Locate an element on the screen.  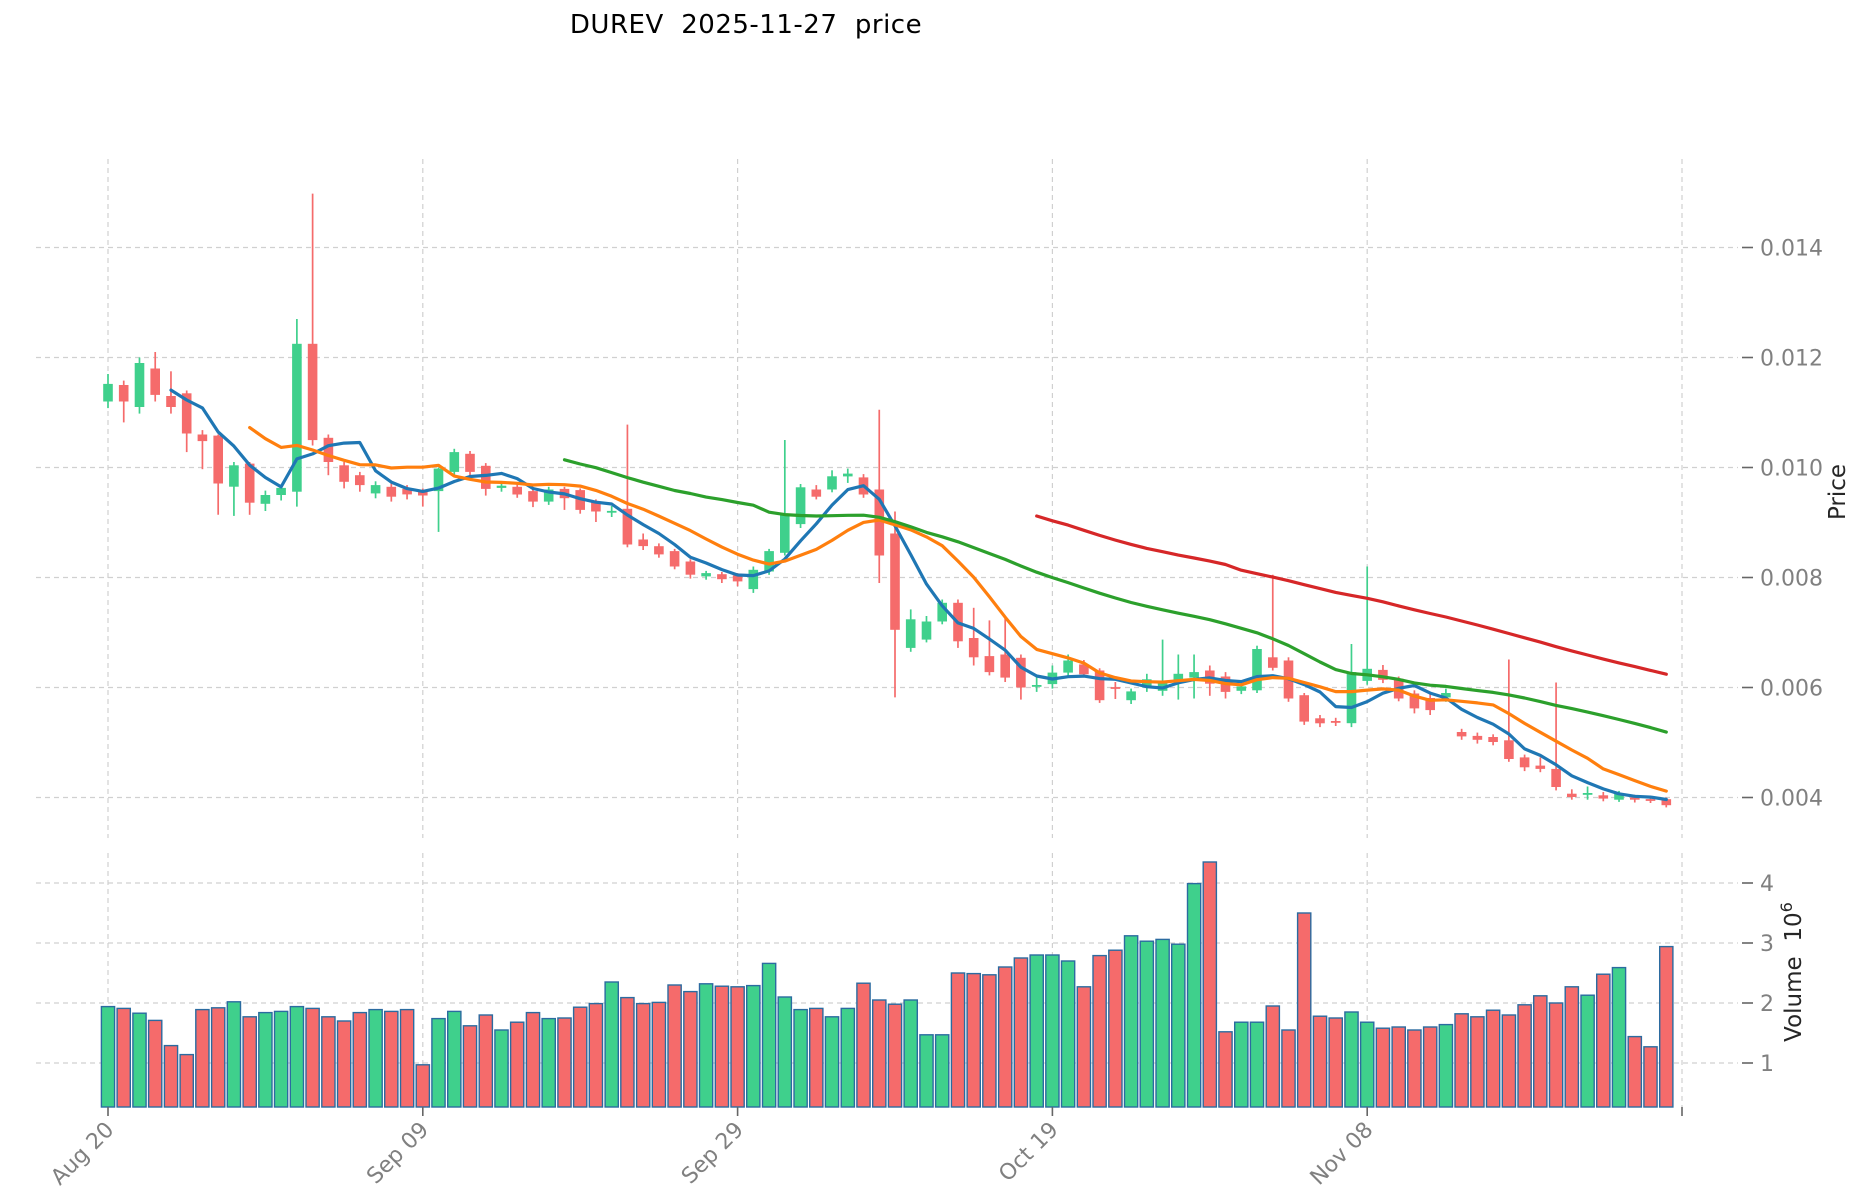
ma60-line is located at coordinates (1351, 595).